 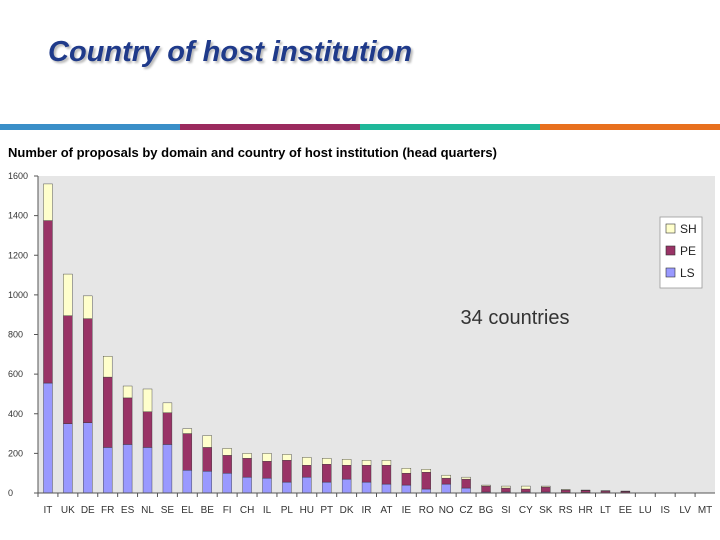 I want to click on y-tick-label: 1200, so click(x=18, y=255).